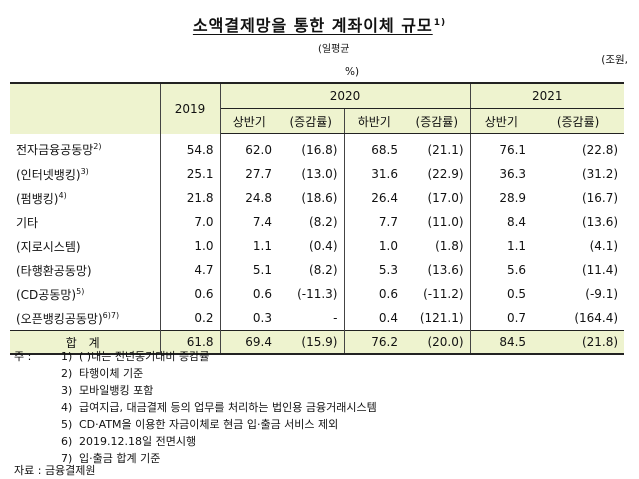 The height and width of the screenshot is (479, 639). I want to click on footnote-item: 5) CD·ATM을 이용한 자금이체로 현금 입·출금 서비스 제외, so click(200, 424).